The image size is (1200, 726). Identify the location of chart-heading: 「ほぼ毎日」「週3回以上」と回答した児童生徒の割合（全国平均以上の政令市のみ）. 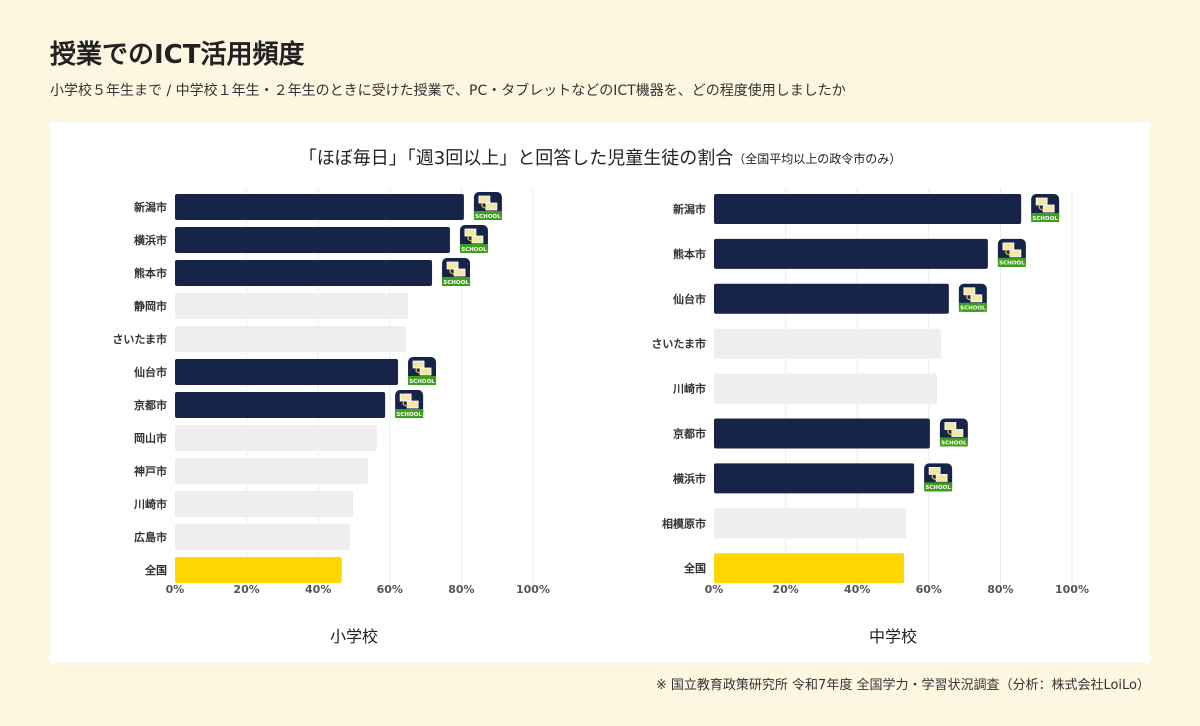
(600, 158).